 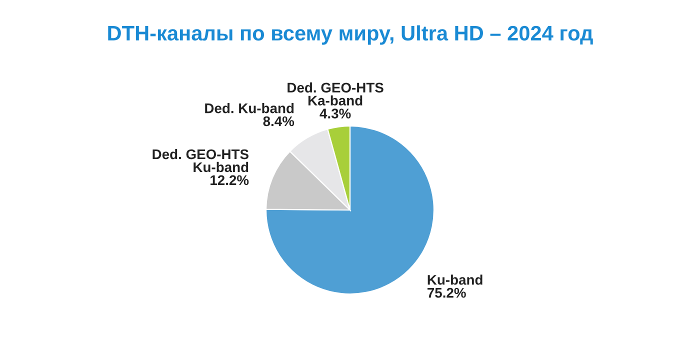 I want to click on slice-label: Ded. GEO-HTS Ku-band, so click(x=200, y=160).